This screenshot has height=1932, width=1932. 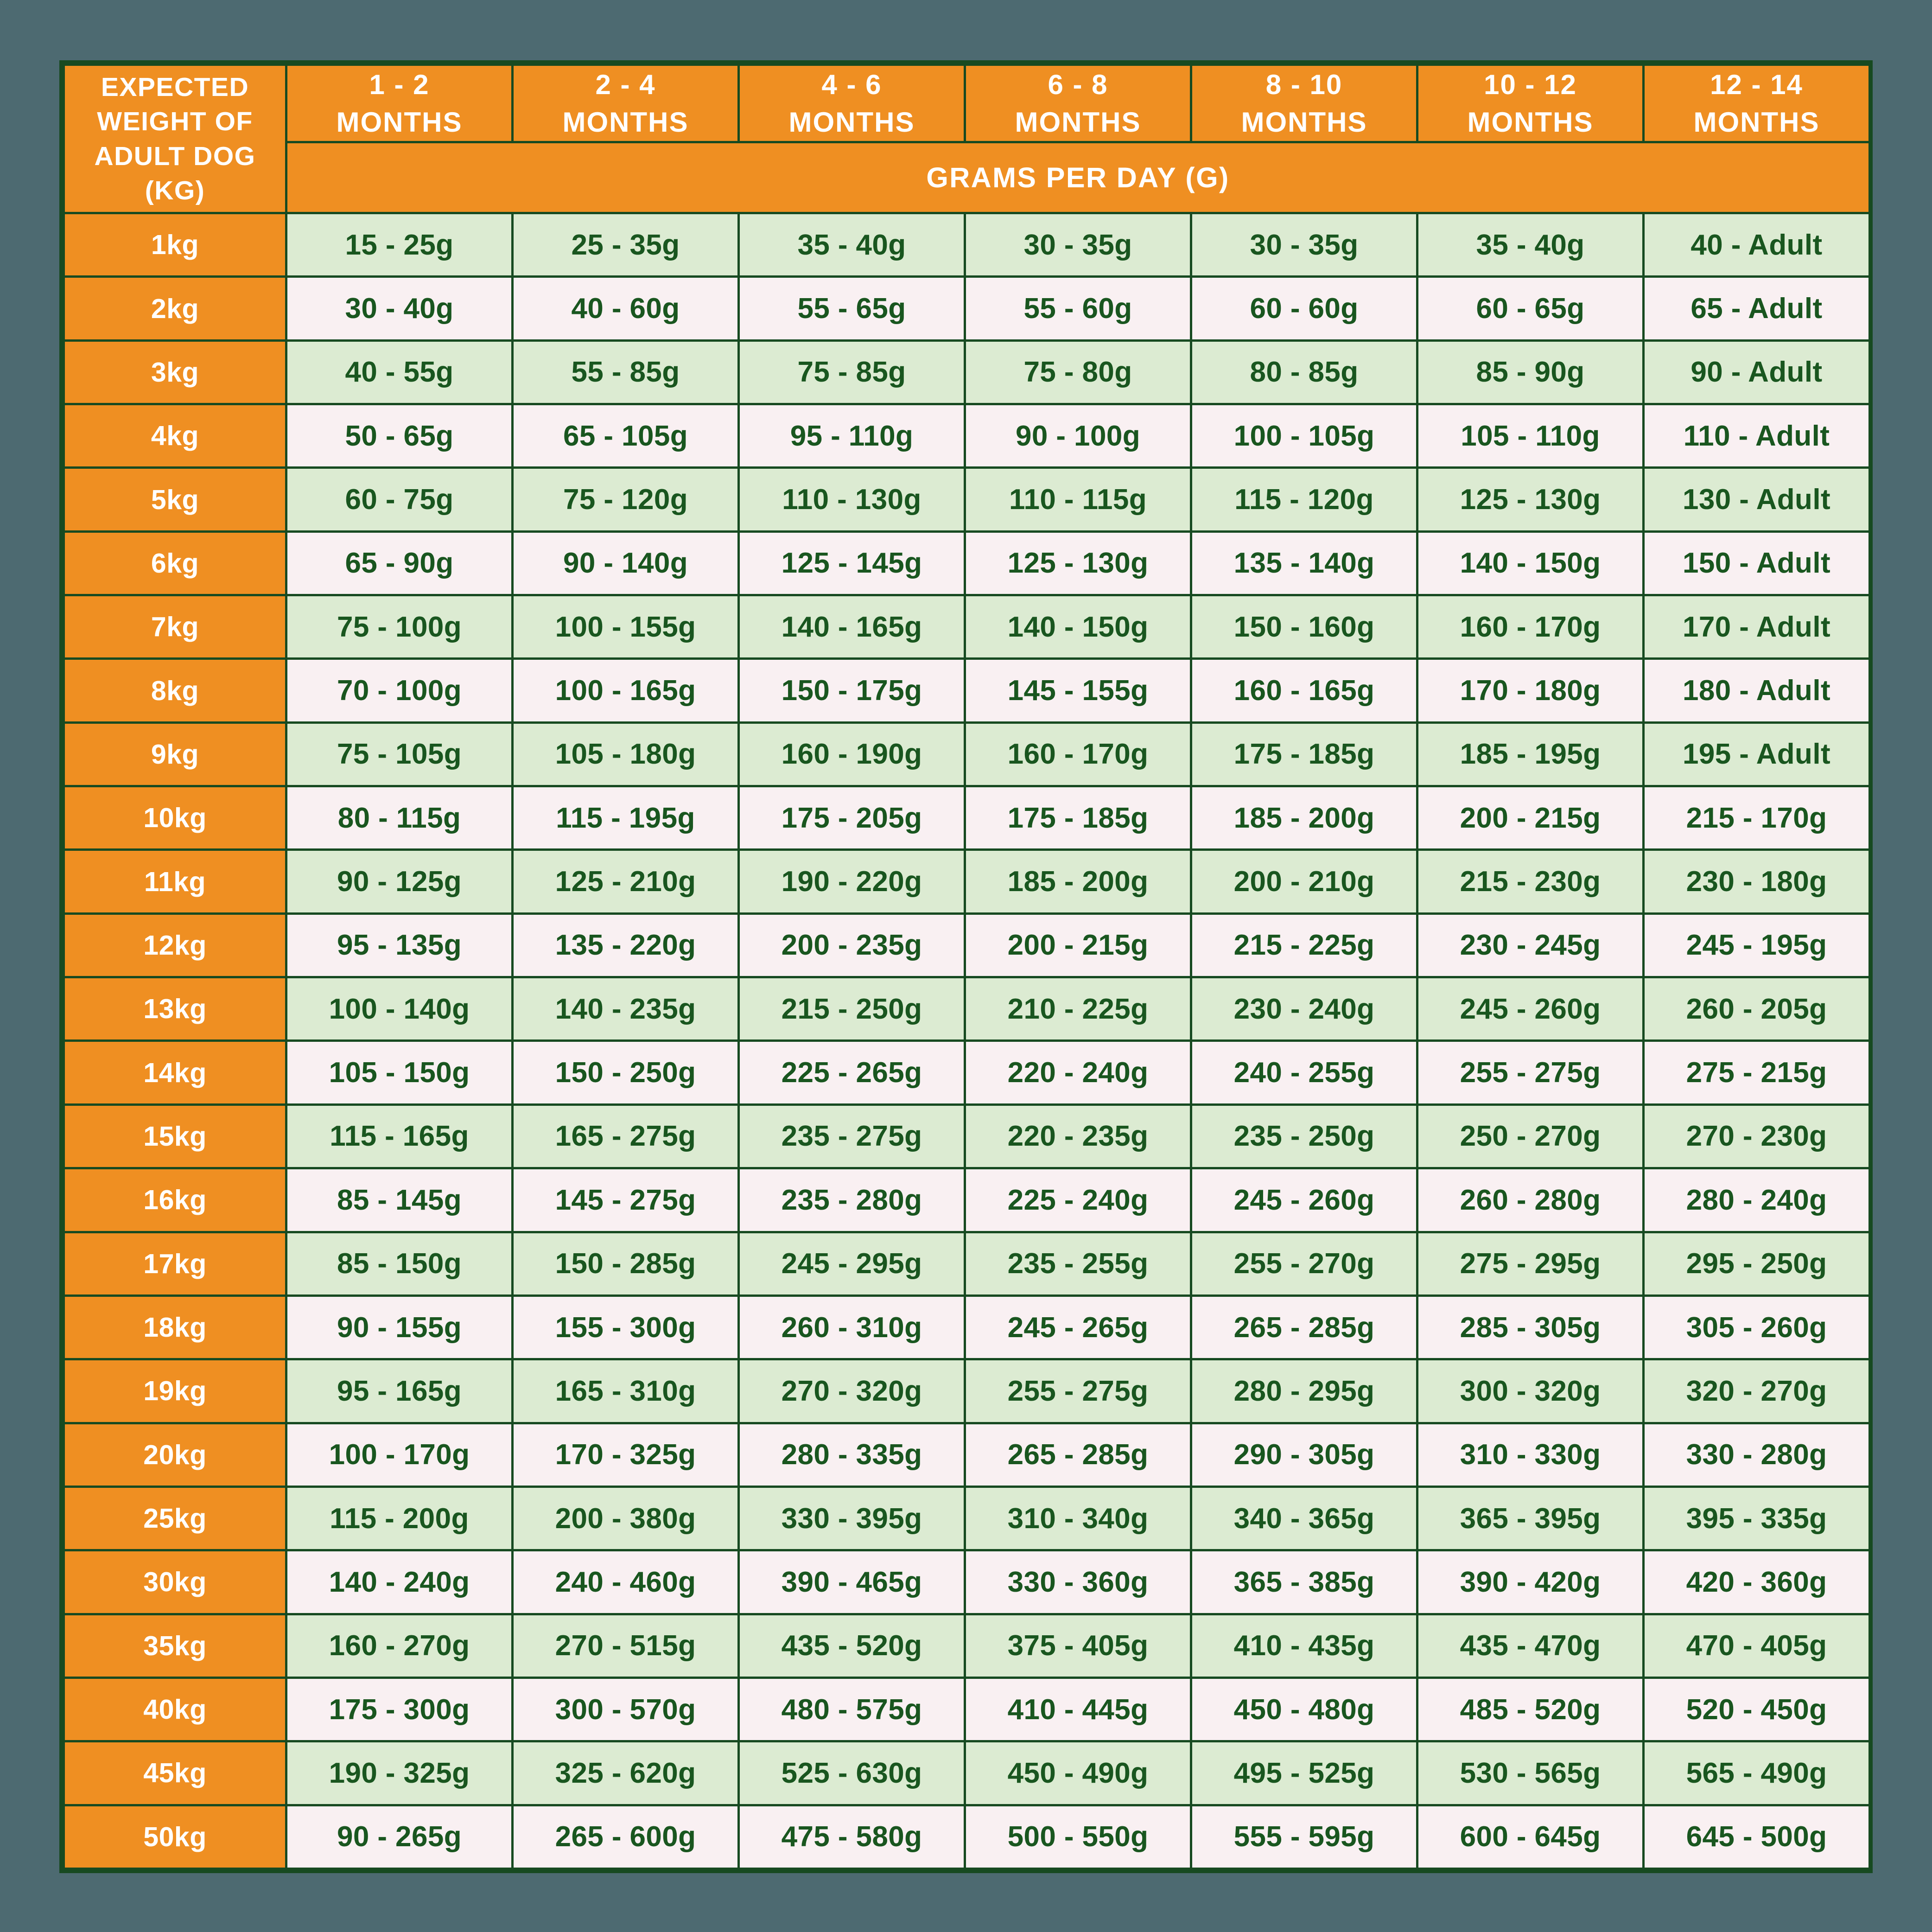 I want to click on header-row-grams-per-day: GRAMS PER DAY (g), so click(x=967, y=177).